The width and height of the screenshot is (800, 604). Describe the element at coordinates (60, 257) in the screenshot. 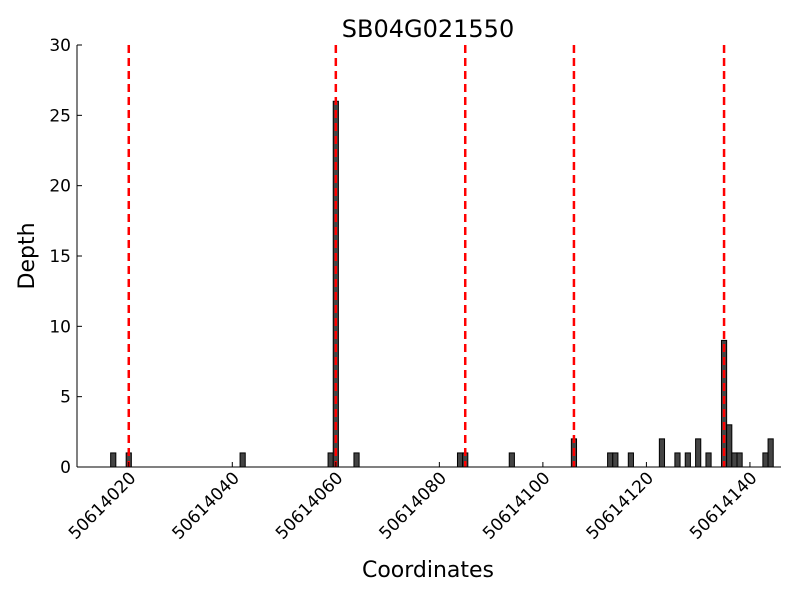

I see `y-tick-label: 15` at that location.